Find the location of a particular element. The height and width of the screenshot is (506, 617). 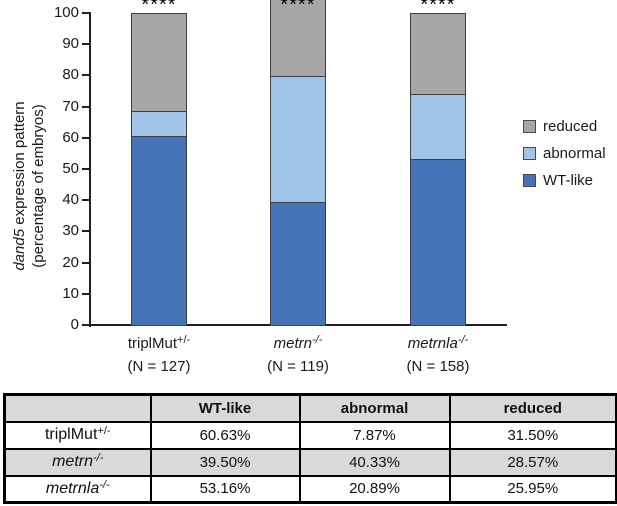

table-value-cell: 53.16% is located at coordinates (225, 489).